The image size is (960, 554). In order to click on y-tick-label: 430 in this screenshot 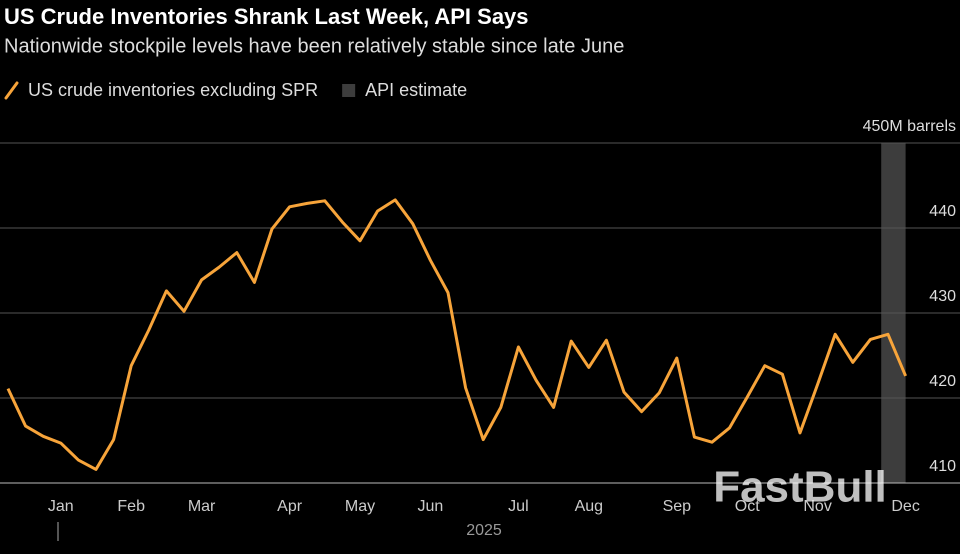, I will do `click(942, 296)`.